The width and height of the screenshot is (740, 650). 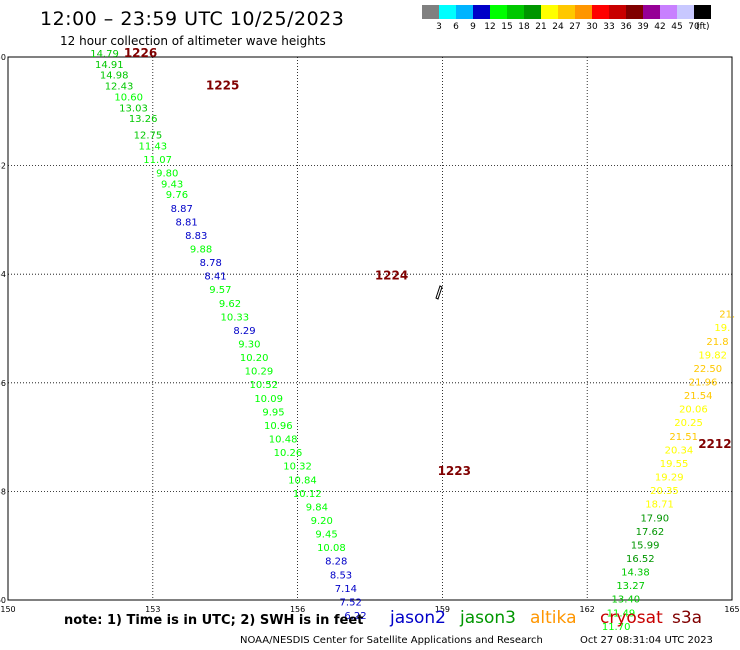 What do you see at coordinates (646, 640) in the screenshot?
I see `footer-timestamp: Oct 27 08:31:04 UTC 2023` at bounding box center [646, 640].